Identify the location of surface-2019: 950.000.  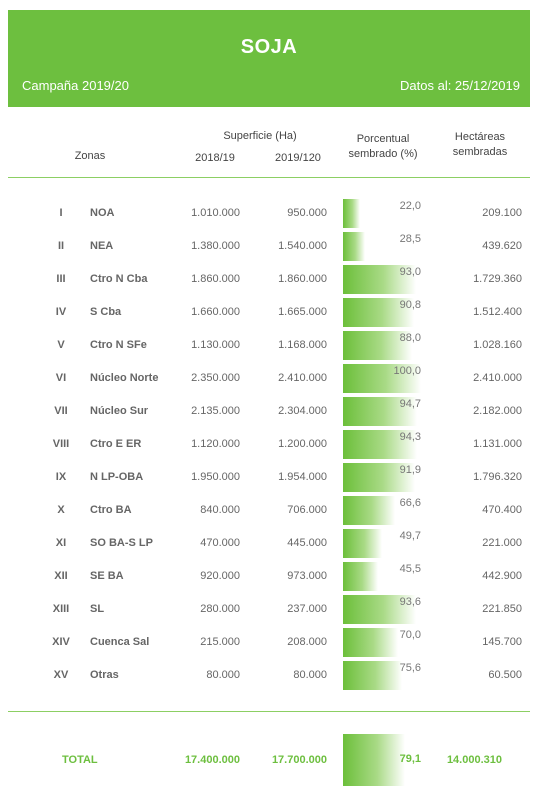
(307, 213).